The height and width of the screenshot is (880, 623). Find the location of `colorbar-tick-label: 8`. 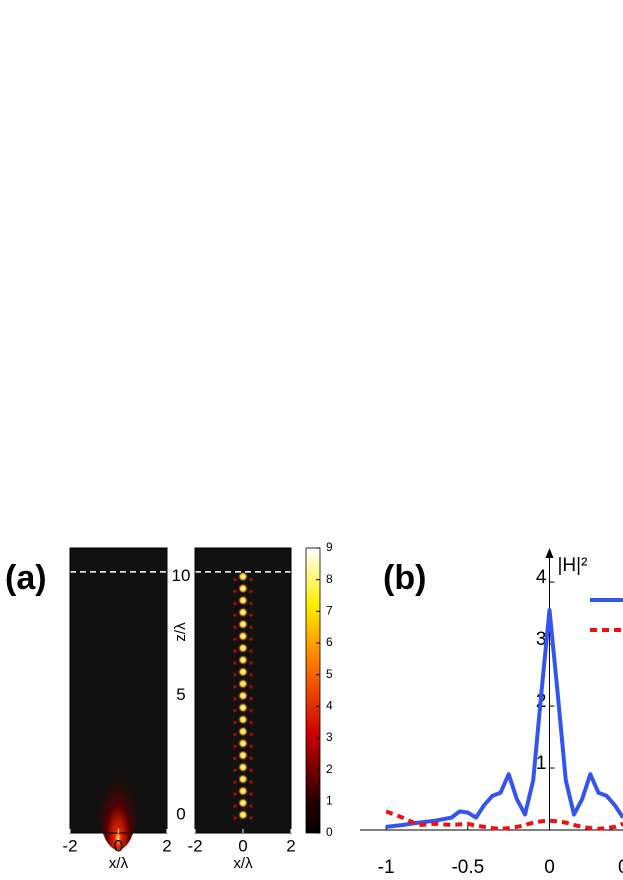

colorbar-tick-label: 8 is located at coordinates (329, 579).